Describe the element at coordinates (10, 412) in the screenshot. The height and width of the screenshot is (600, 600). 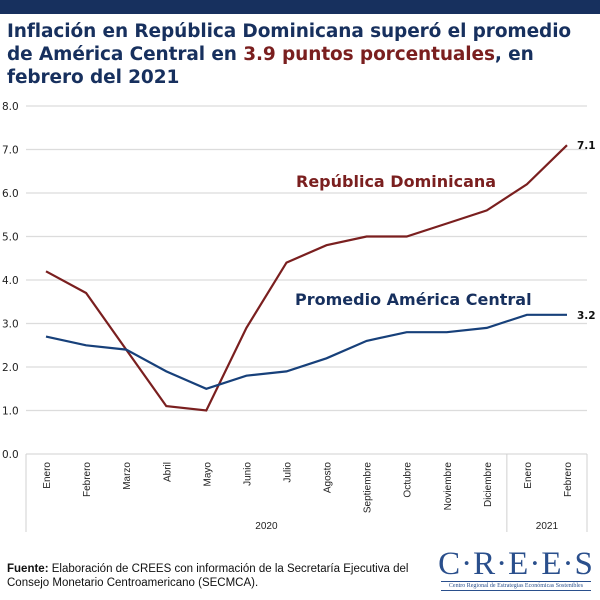
I see `y-tick-label: 1.0` at that location.